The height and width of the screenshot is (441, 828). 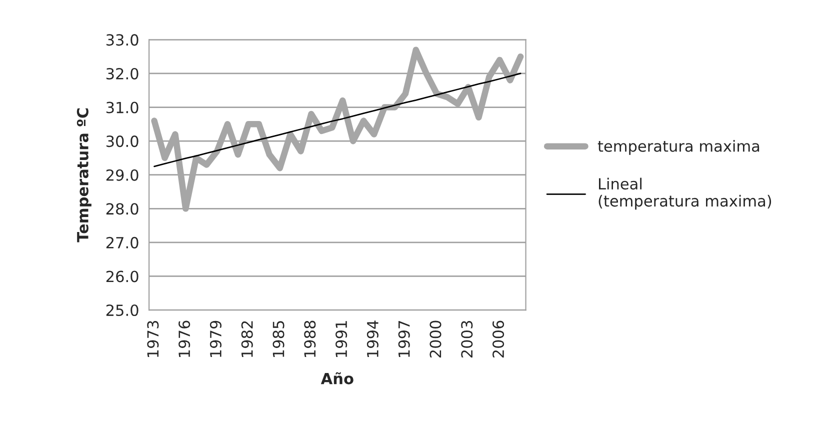 What do you see at coordinates (372, 338) in the screenshot?
I see `x-tick-label: 1994` at bounding box center [372, 338].